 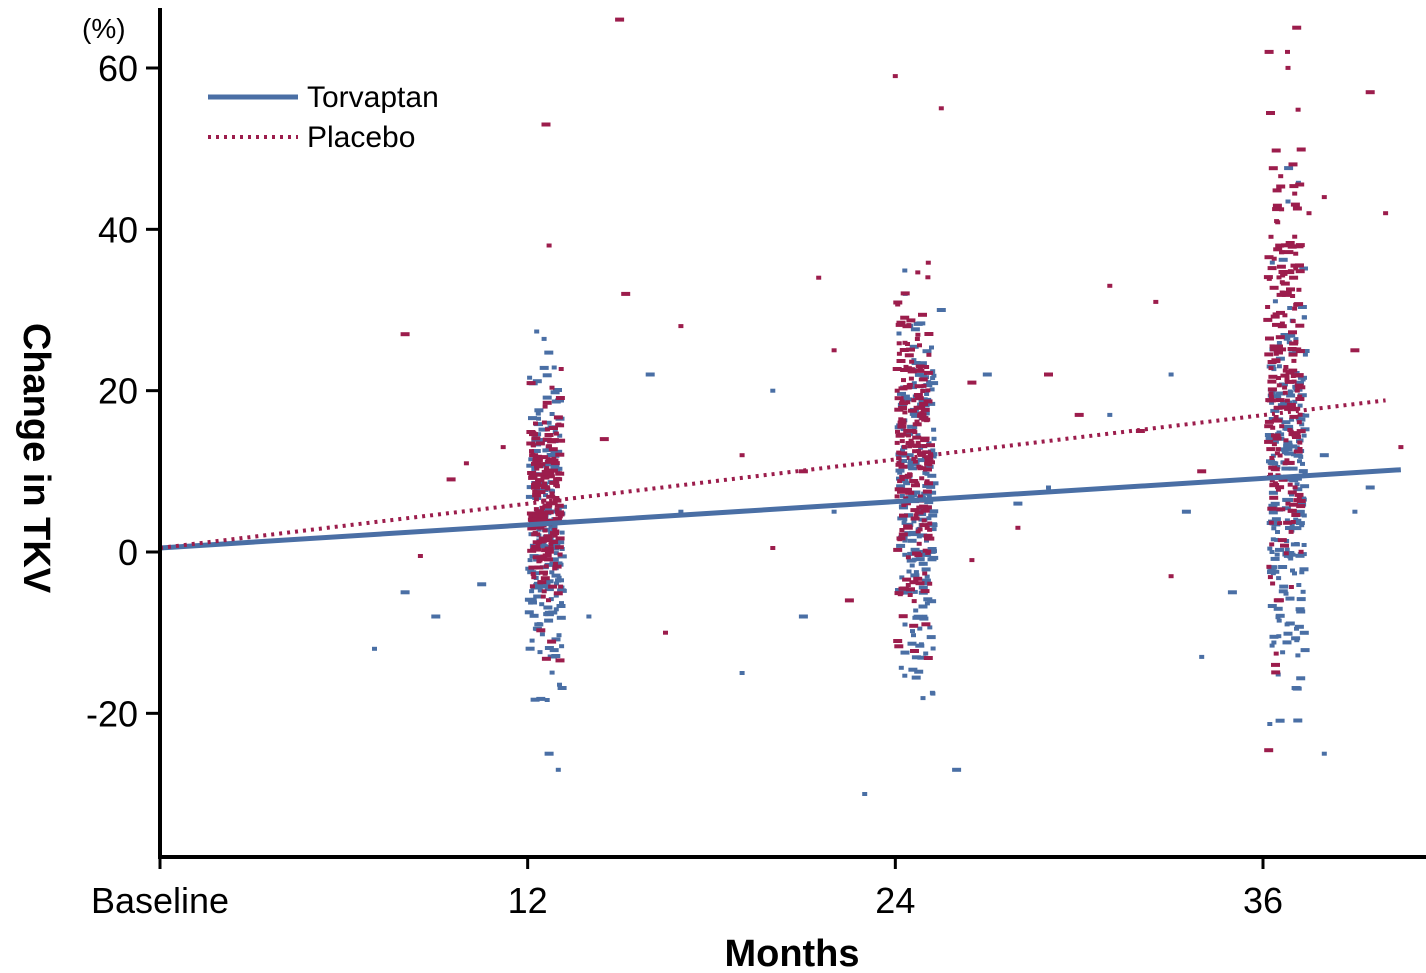 What do you see at coordinates (373, 97) in the screenshot?
I see `legend-torvaptan-label: Torvaptan` at bounding box center [373, 97].